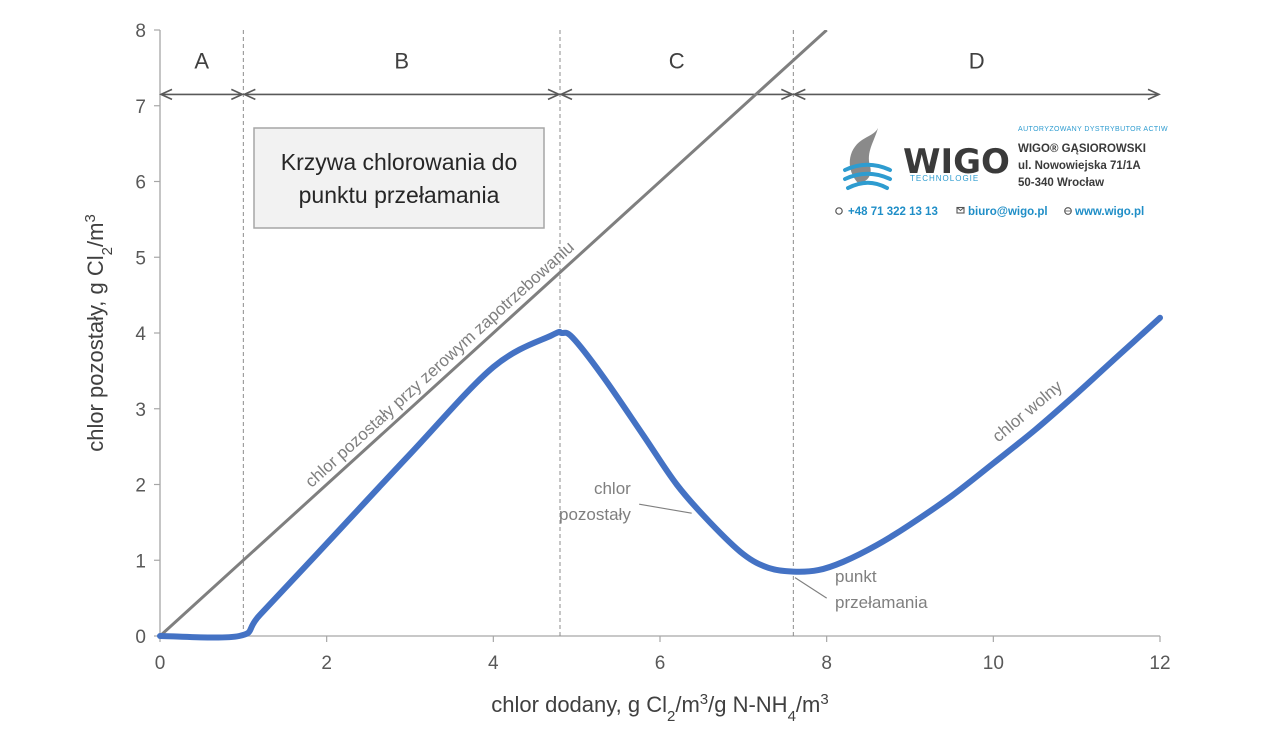 The width and height of the screenshot is (1280, 746). What do you see at coordinates (140, 410) in the screenshot?
I see `y-tick-label: 3` at bounding box center [140, 410].